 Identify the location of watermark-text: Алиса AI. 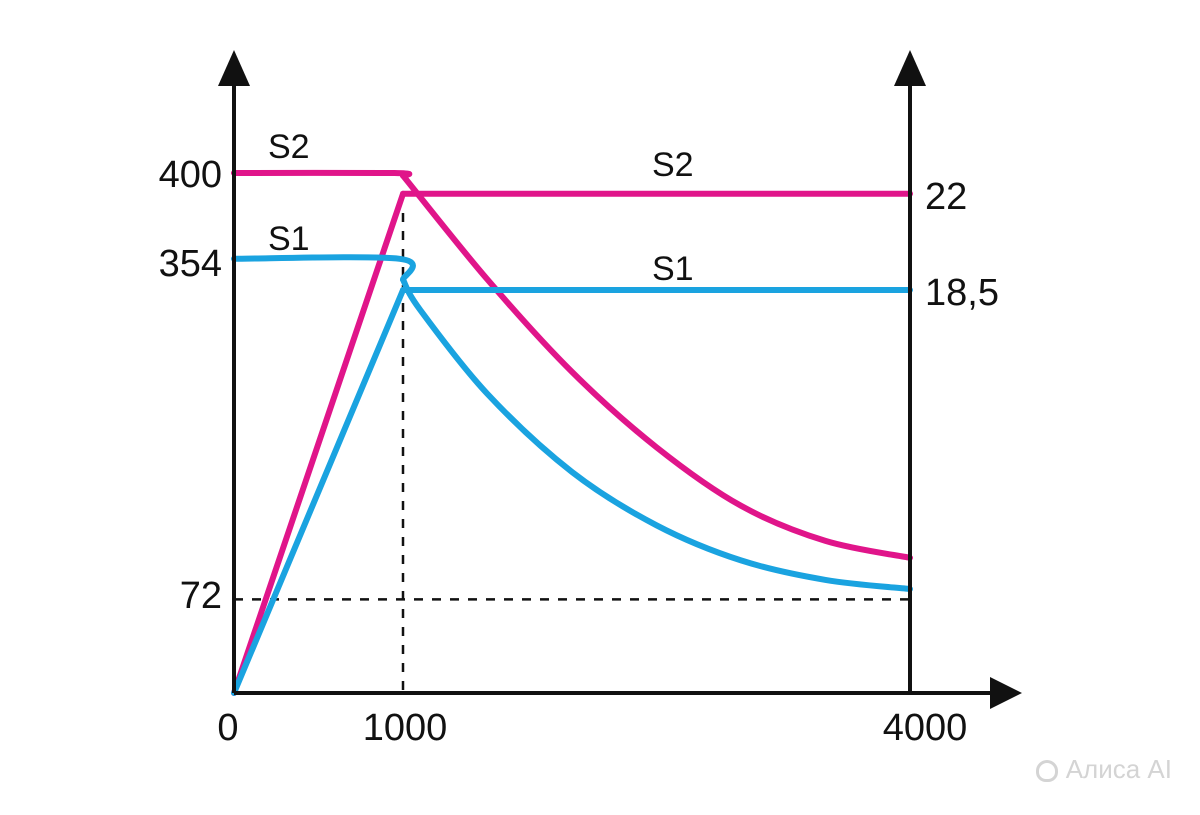
(1118, 769).